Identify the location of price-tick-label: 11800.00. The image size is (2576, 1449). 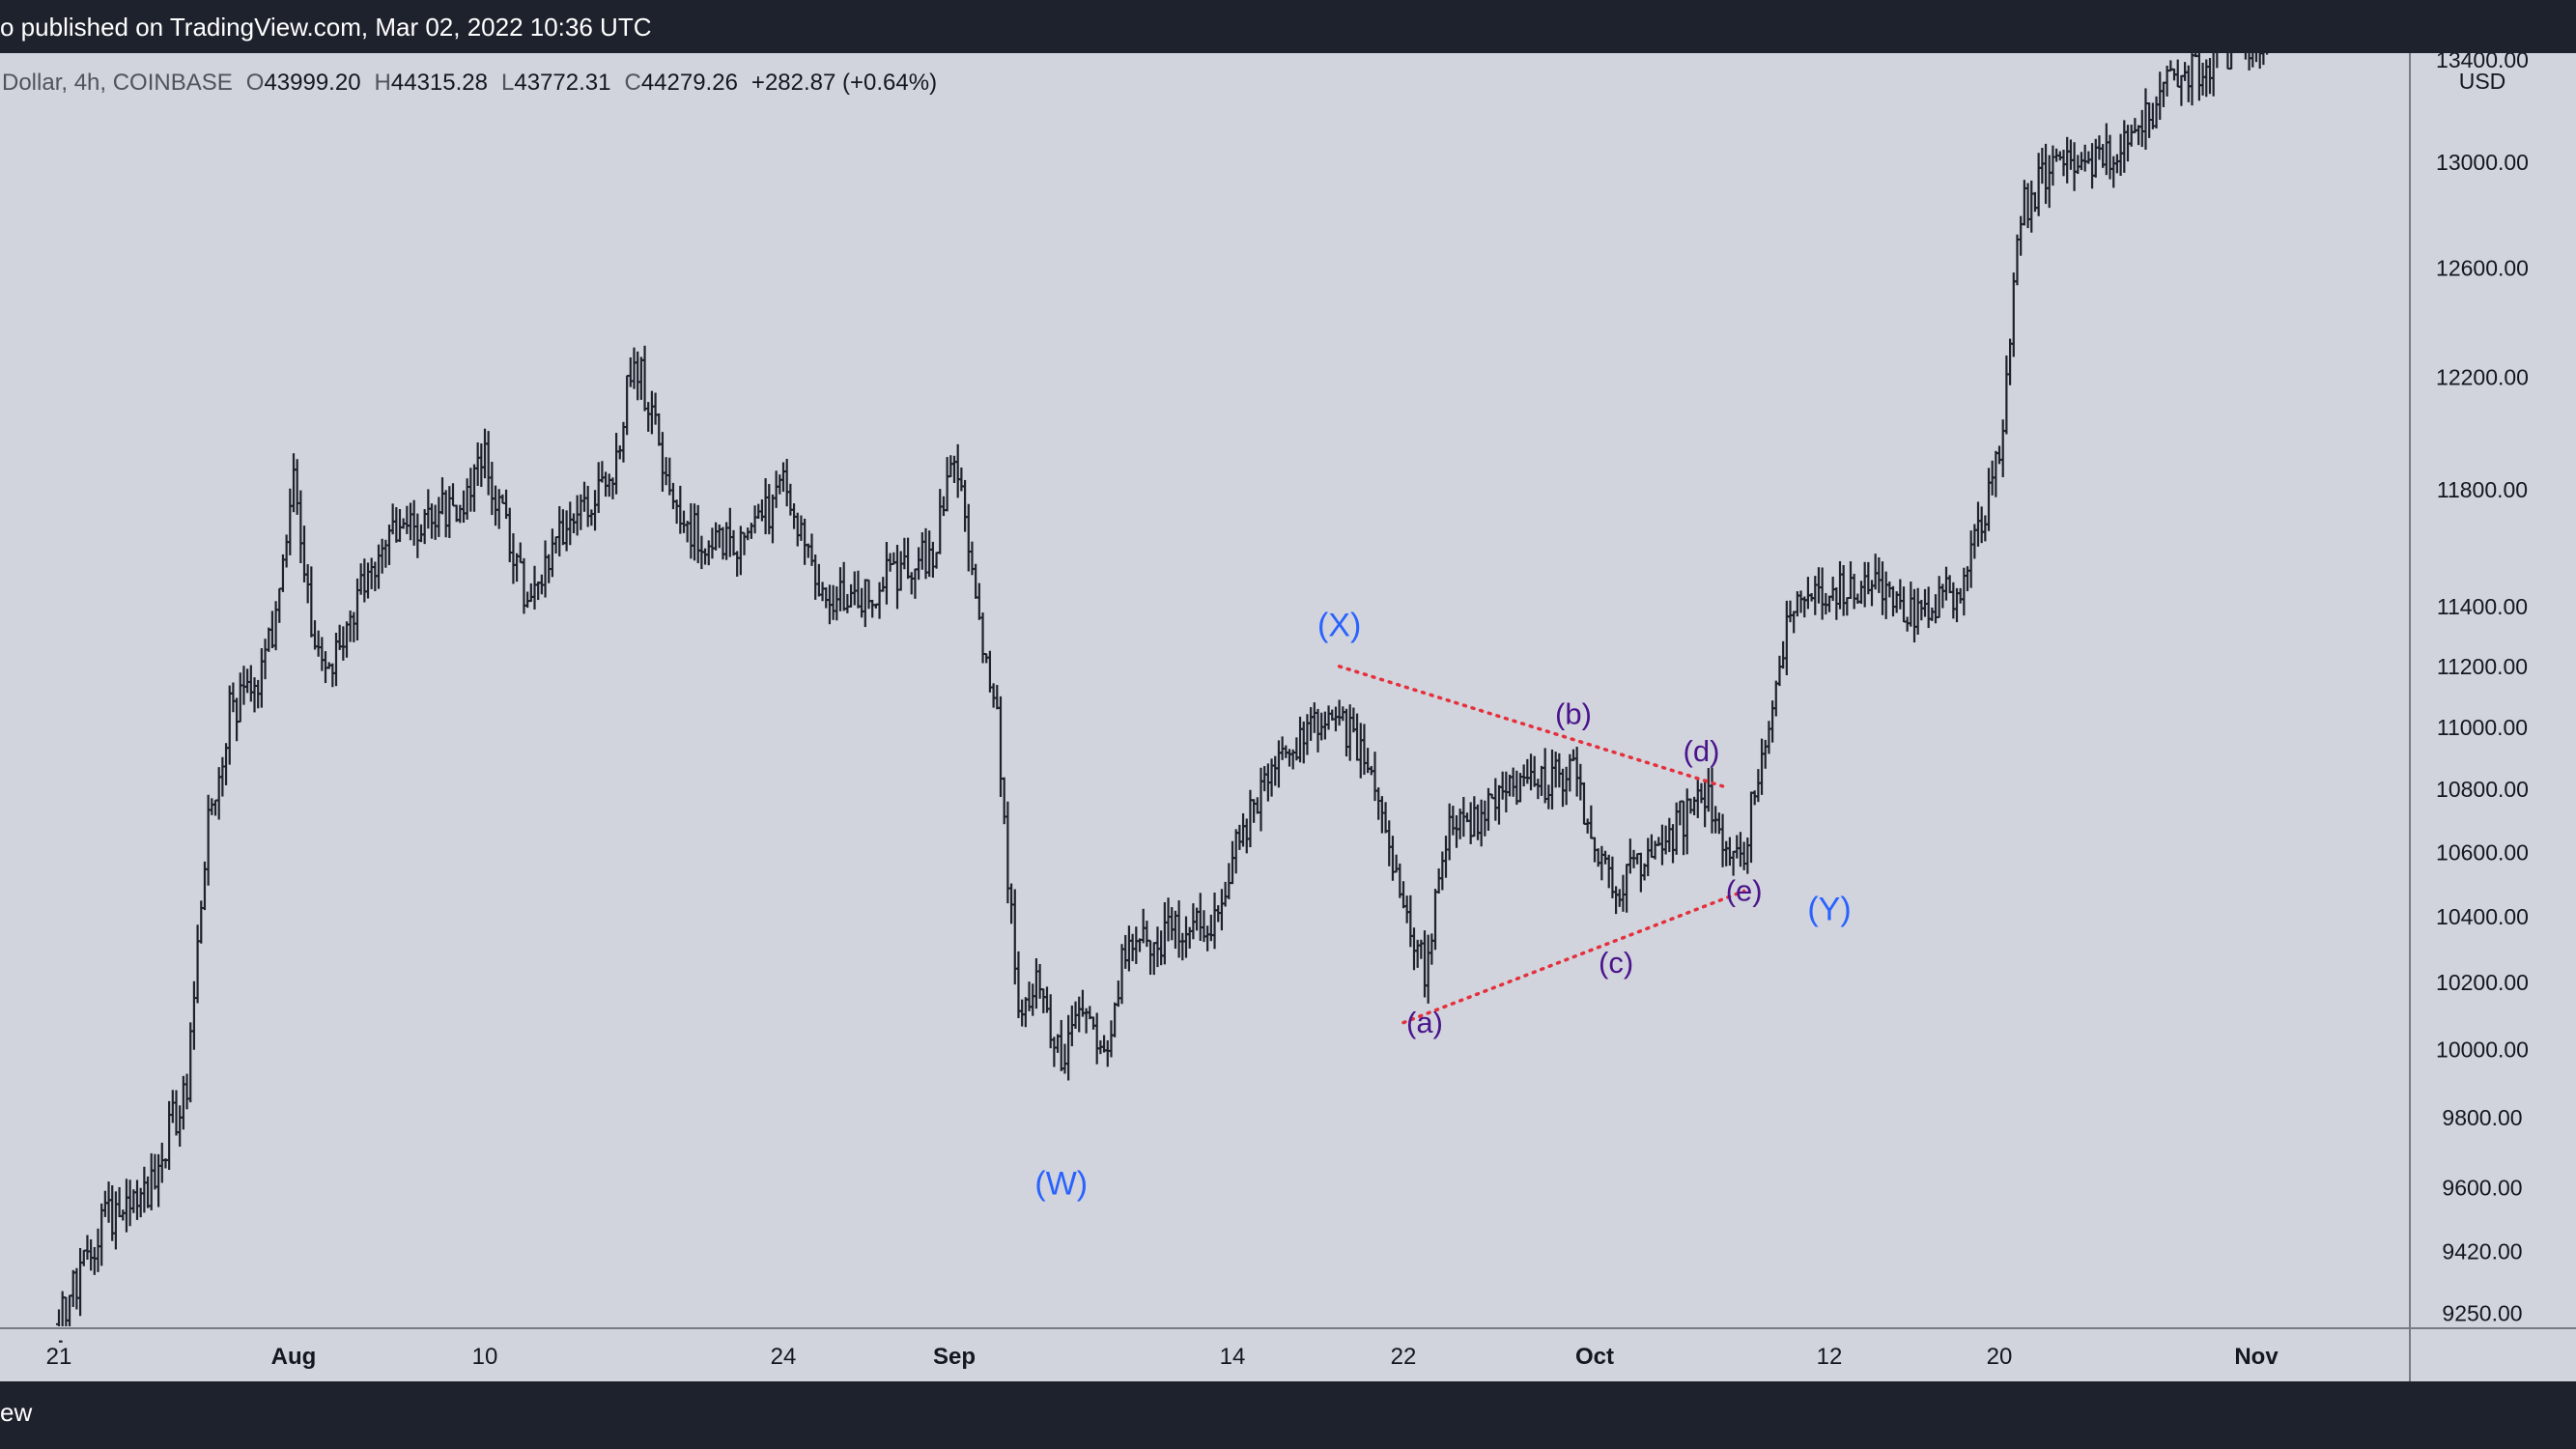
(2482, 489).